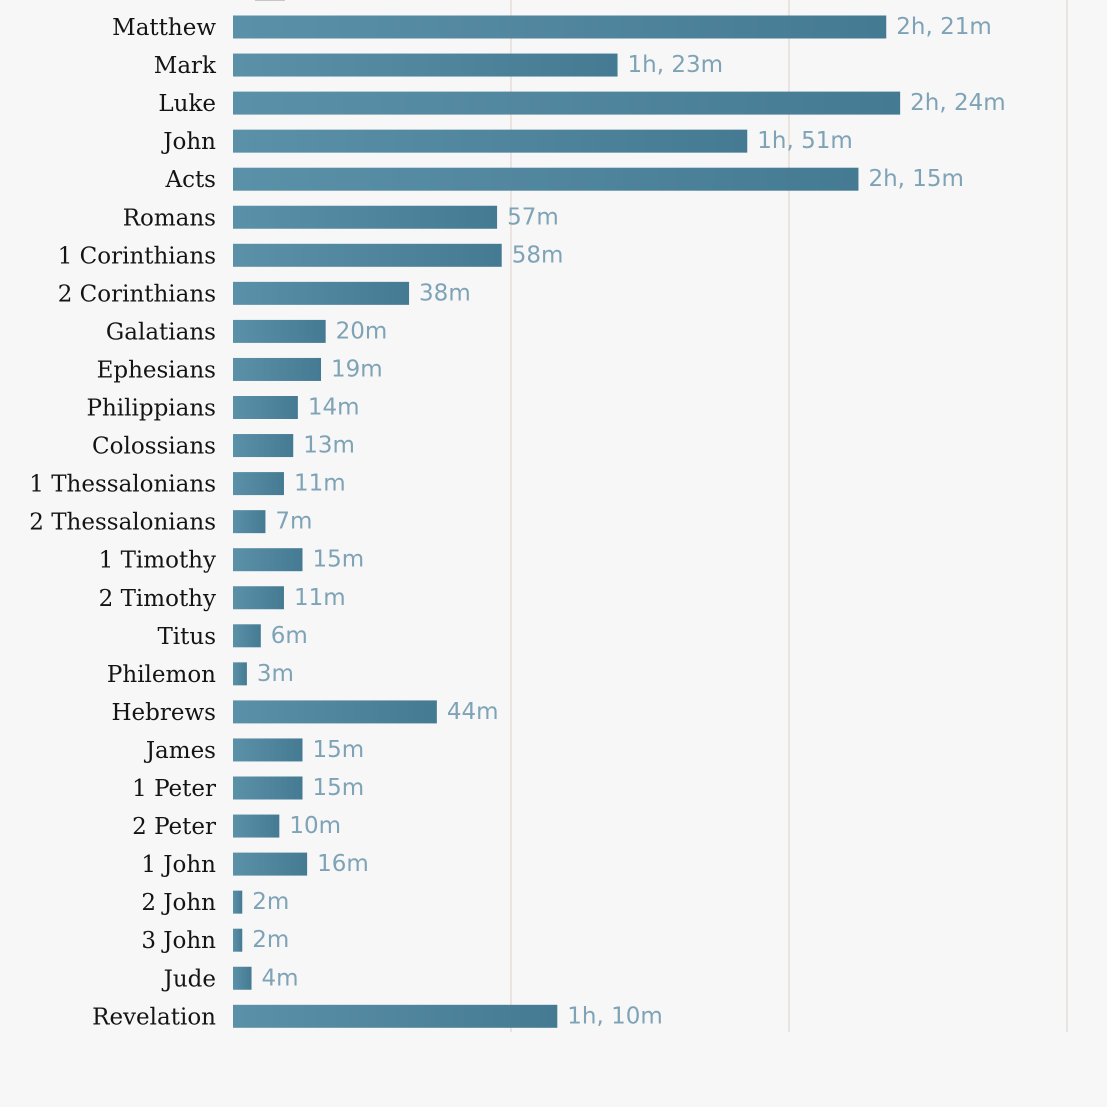 The image size is (1107, 1107). Describe the element at coordinates (270, 864) in the screenshot. I see `bar-1-john` at that location.